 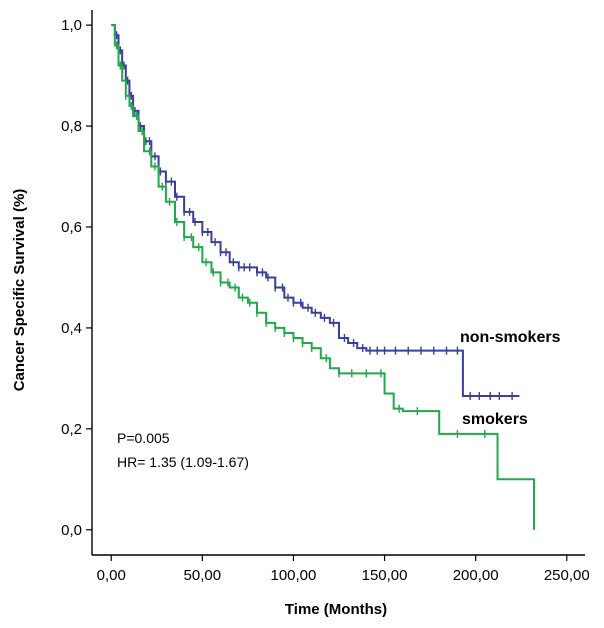 I want to click on series-label-non-smokers: non-smokers, so click(x=510, y=337).